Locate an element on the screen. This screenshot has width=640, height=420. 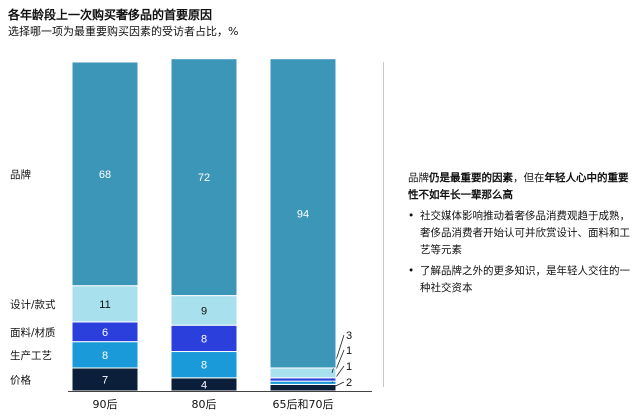
panel-bullet: • 了解品牌之外的更多知识，是年轻人交往的一种社交资本 is located at coordinates (520, 280).